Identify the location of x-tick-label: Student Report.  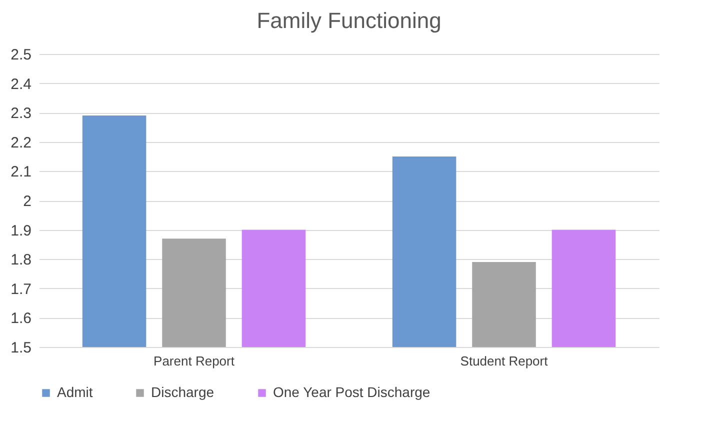
(504, 361).